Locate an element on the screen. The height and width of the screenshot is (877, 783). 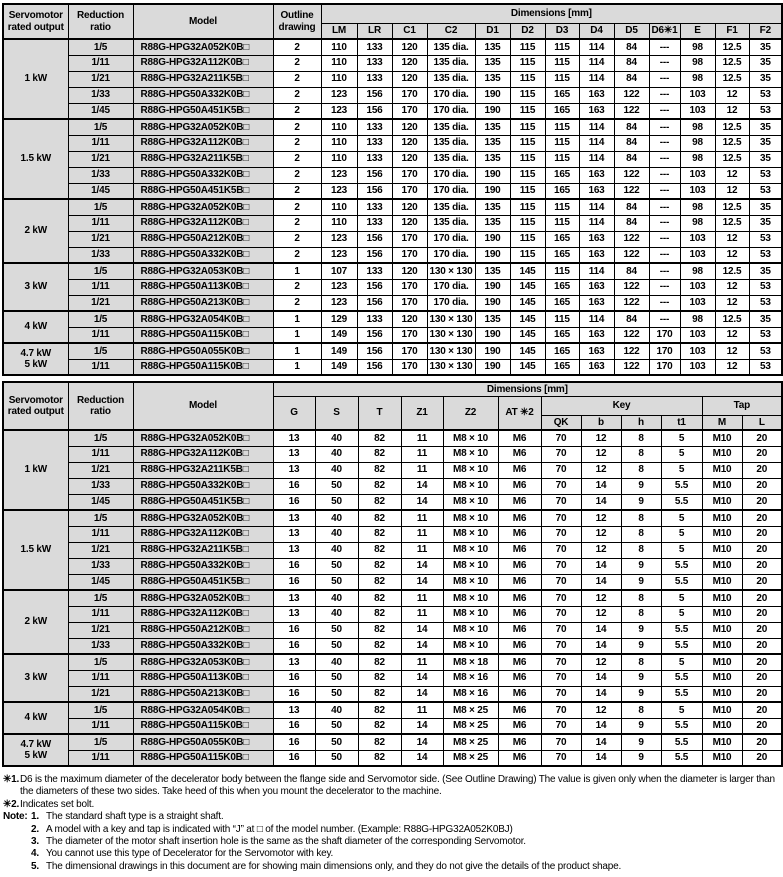
value-cell: 135 dia. is located at coordinates (451, 223).